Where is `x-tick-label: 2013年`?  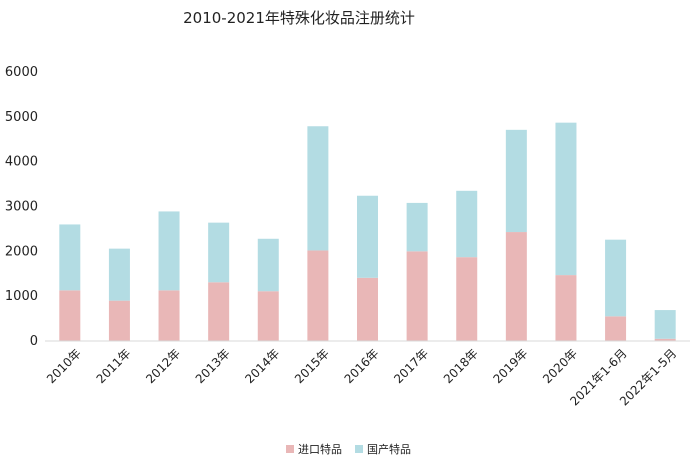
x-tick-label: 2013年 is located at coordinates (213, 366).